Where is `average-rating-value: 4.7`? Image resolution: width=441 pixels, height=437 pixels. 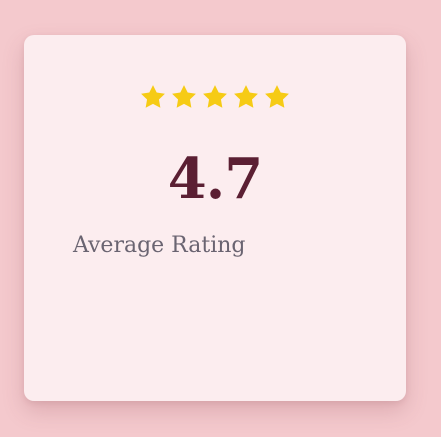 average-rating-value: 4.7 is located at coordinates (215, 179).